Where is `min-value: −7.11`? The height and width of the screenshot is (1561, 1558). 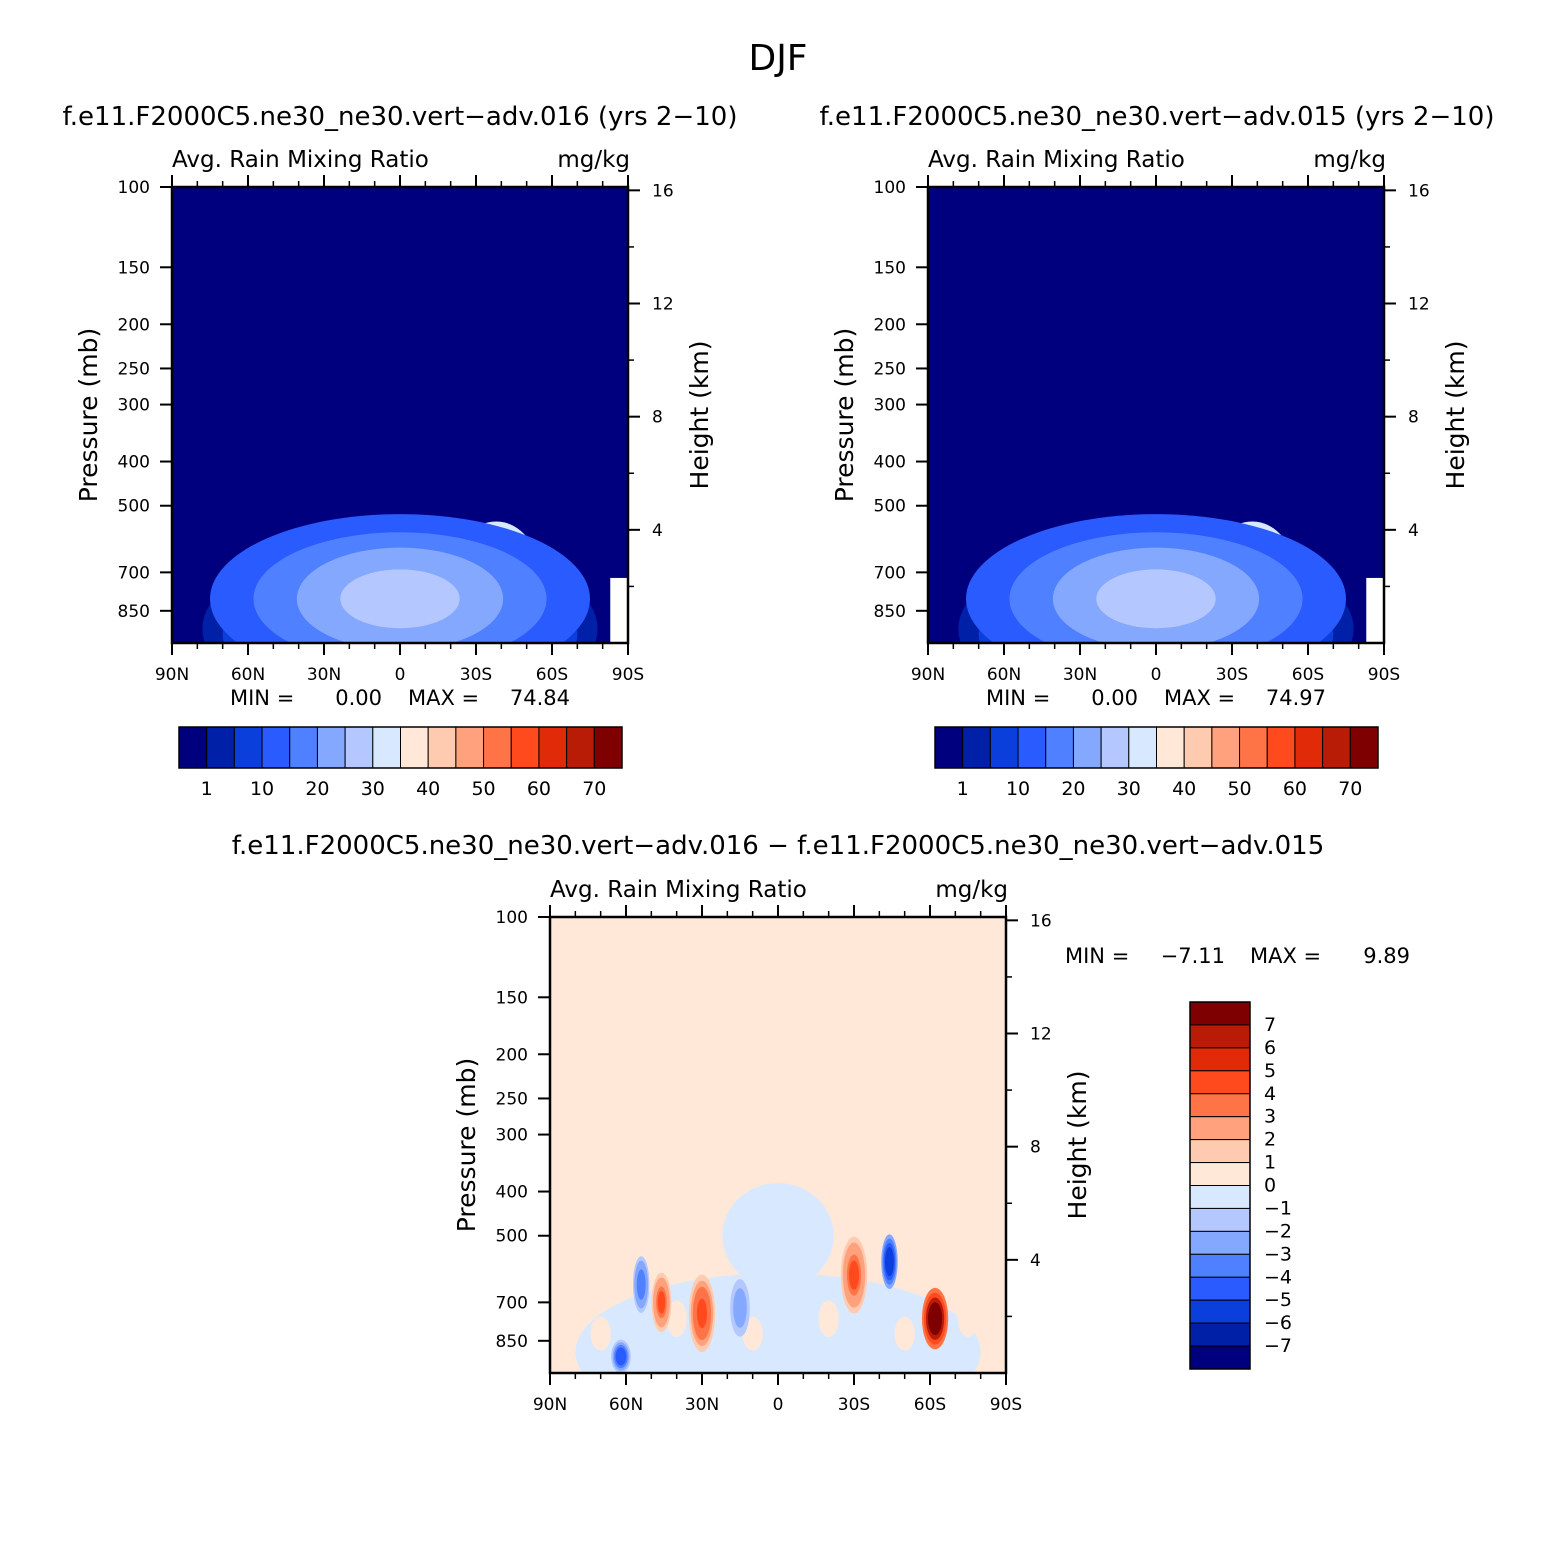 min-value: −7.11 is located at coordinates (1193, 956).